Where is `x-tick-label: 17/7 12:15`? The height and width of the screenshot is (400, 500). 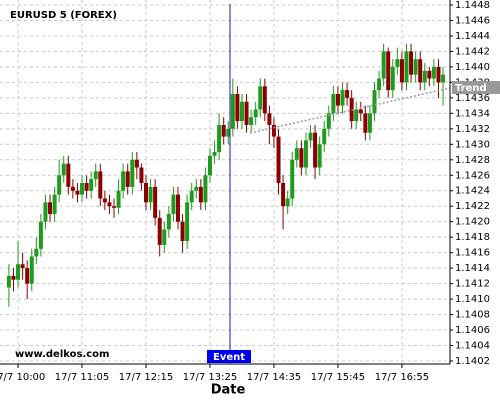
x-tick-label: 17/7 12:15 is located at coordinates (146, 377).